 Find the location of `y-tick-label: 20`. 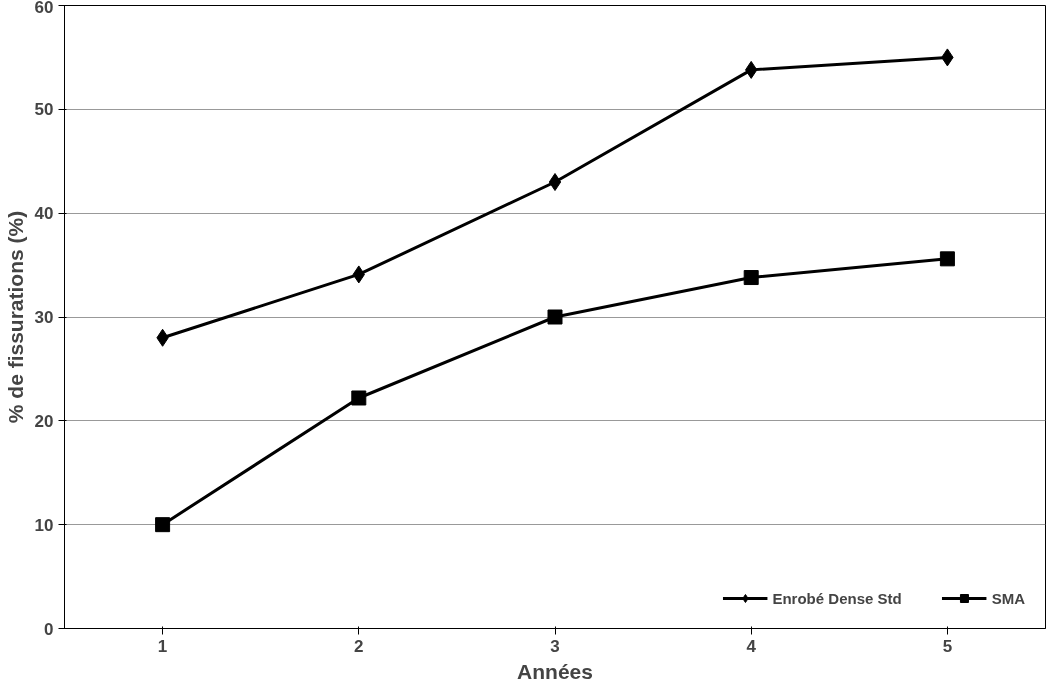

y-tick-label: 20 is located at coordinates (44, 421).